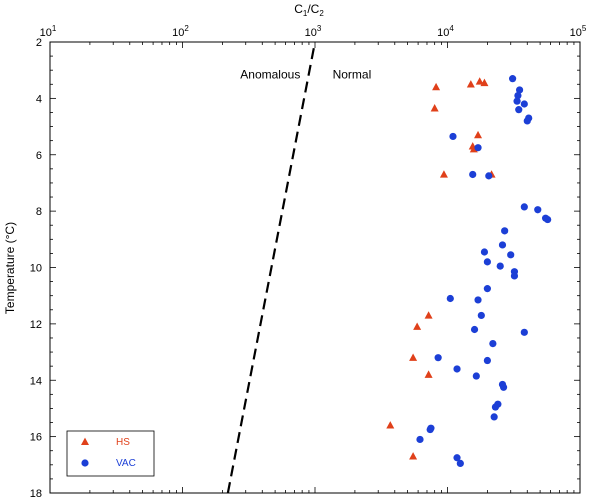 The image size is (593, 500). I want to click on y-tick-label: 16, so click(36, 438).